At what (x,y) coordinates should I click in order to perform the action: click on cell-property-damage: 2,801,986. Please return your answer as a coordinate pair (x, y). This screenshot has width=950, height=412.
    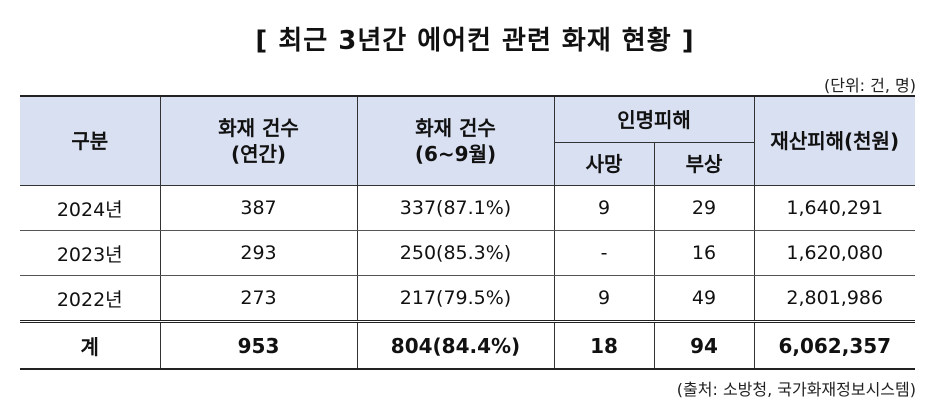
    Looking at the image, I should click on (834, 298).